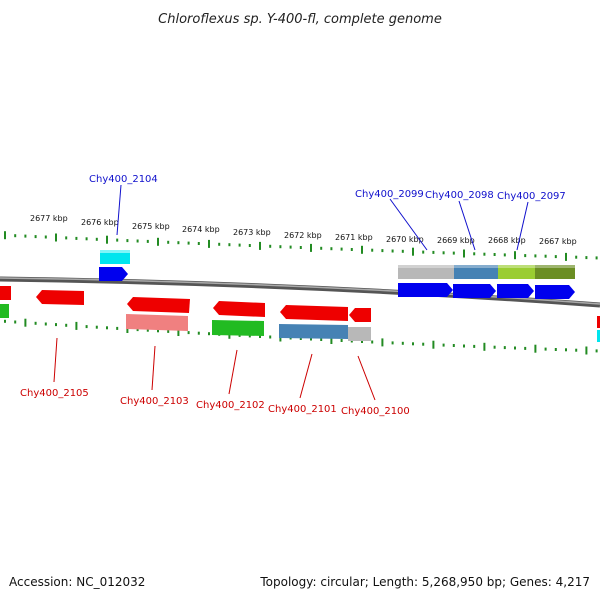 The image size is (600, 600). What do you see at coordinates (201, 229) in the screenshot?
I see `scale-label: 2674 kbp` at bounding box center [201, 229].